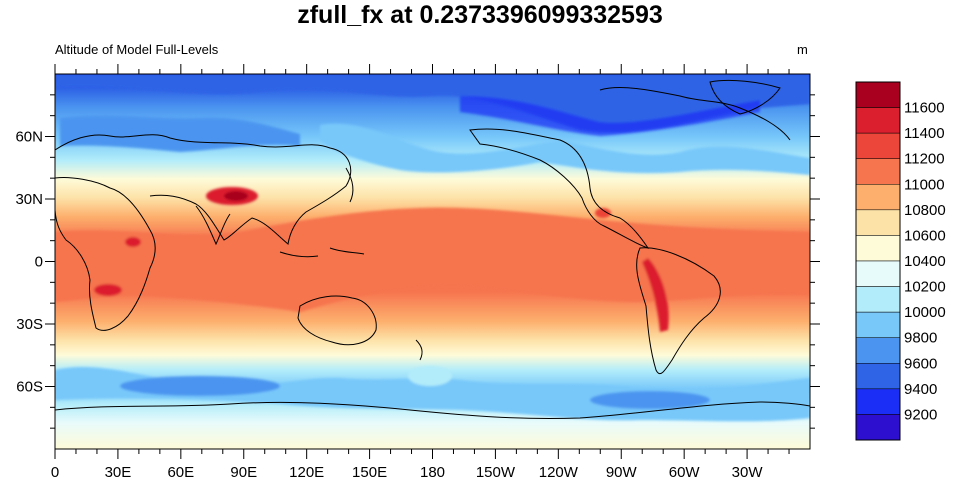  Describe the element at coordinates (924, 184) in the screenshot. I see `colorbar-label: 11000` at that location.